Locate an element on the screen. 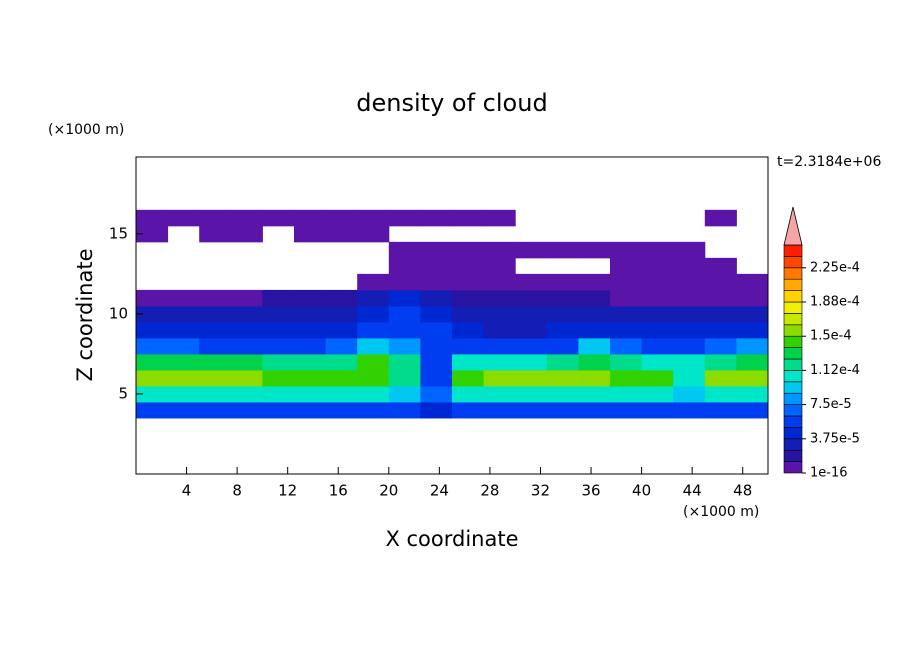 The width and height of the screenshot is (904, 658). x-tick-label: 36 is located at coordinates (590, 491).